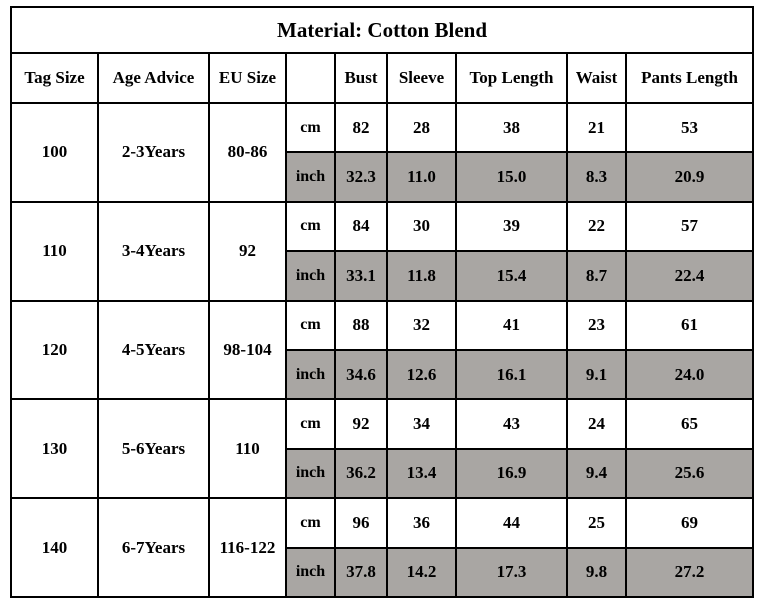 This screenshot has width=758, height=600. I want to click on top-length-cm-cell: 41, so click(511, 325).